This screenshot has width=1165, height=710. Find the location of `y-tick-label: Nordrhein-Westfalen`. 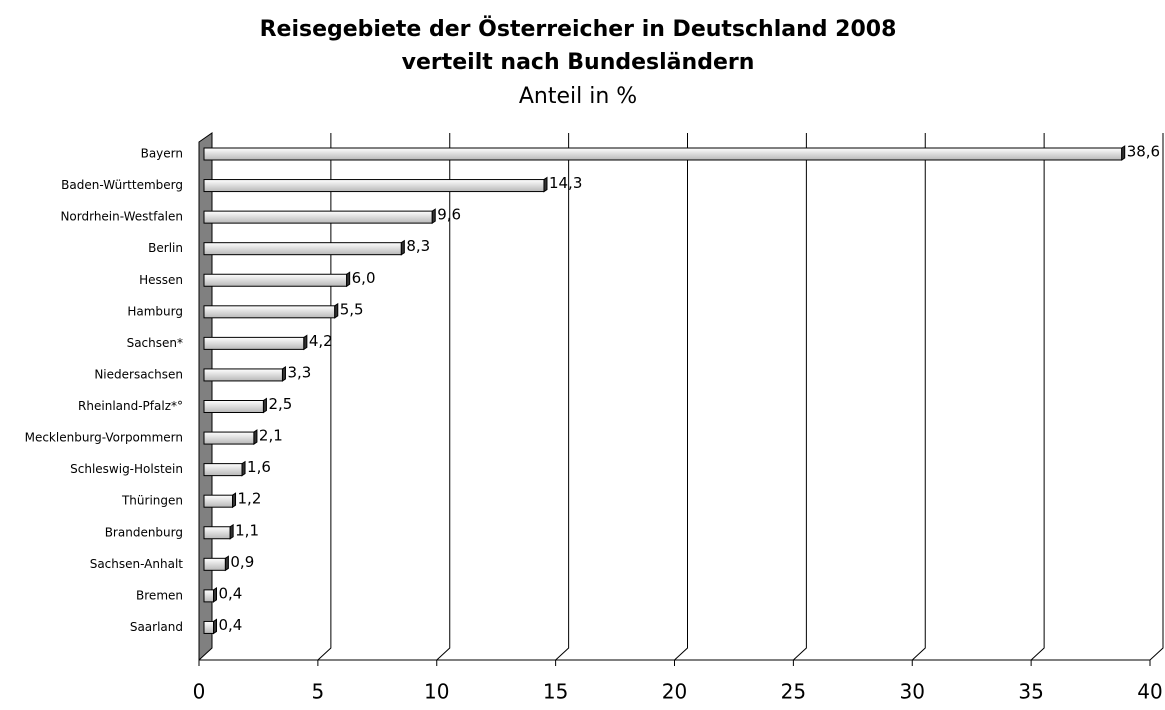

y-tick-label: Nordrhein-Westfalen is located at coordinates (121, 217).